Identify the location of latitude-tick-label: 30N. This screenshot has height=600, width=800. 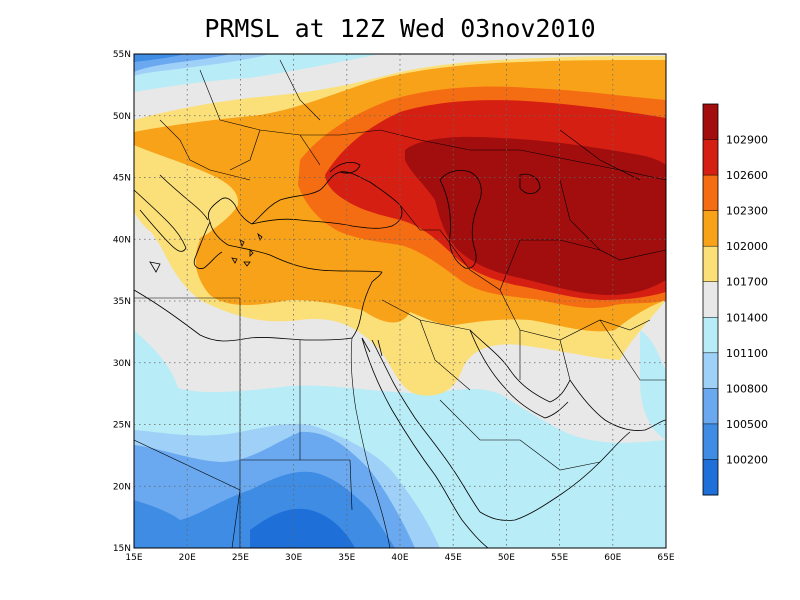
(122, 364).